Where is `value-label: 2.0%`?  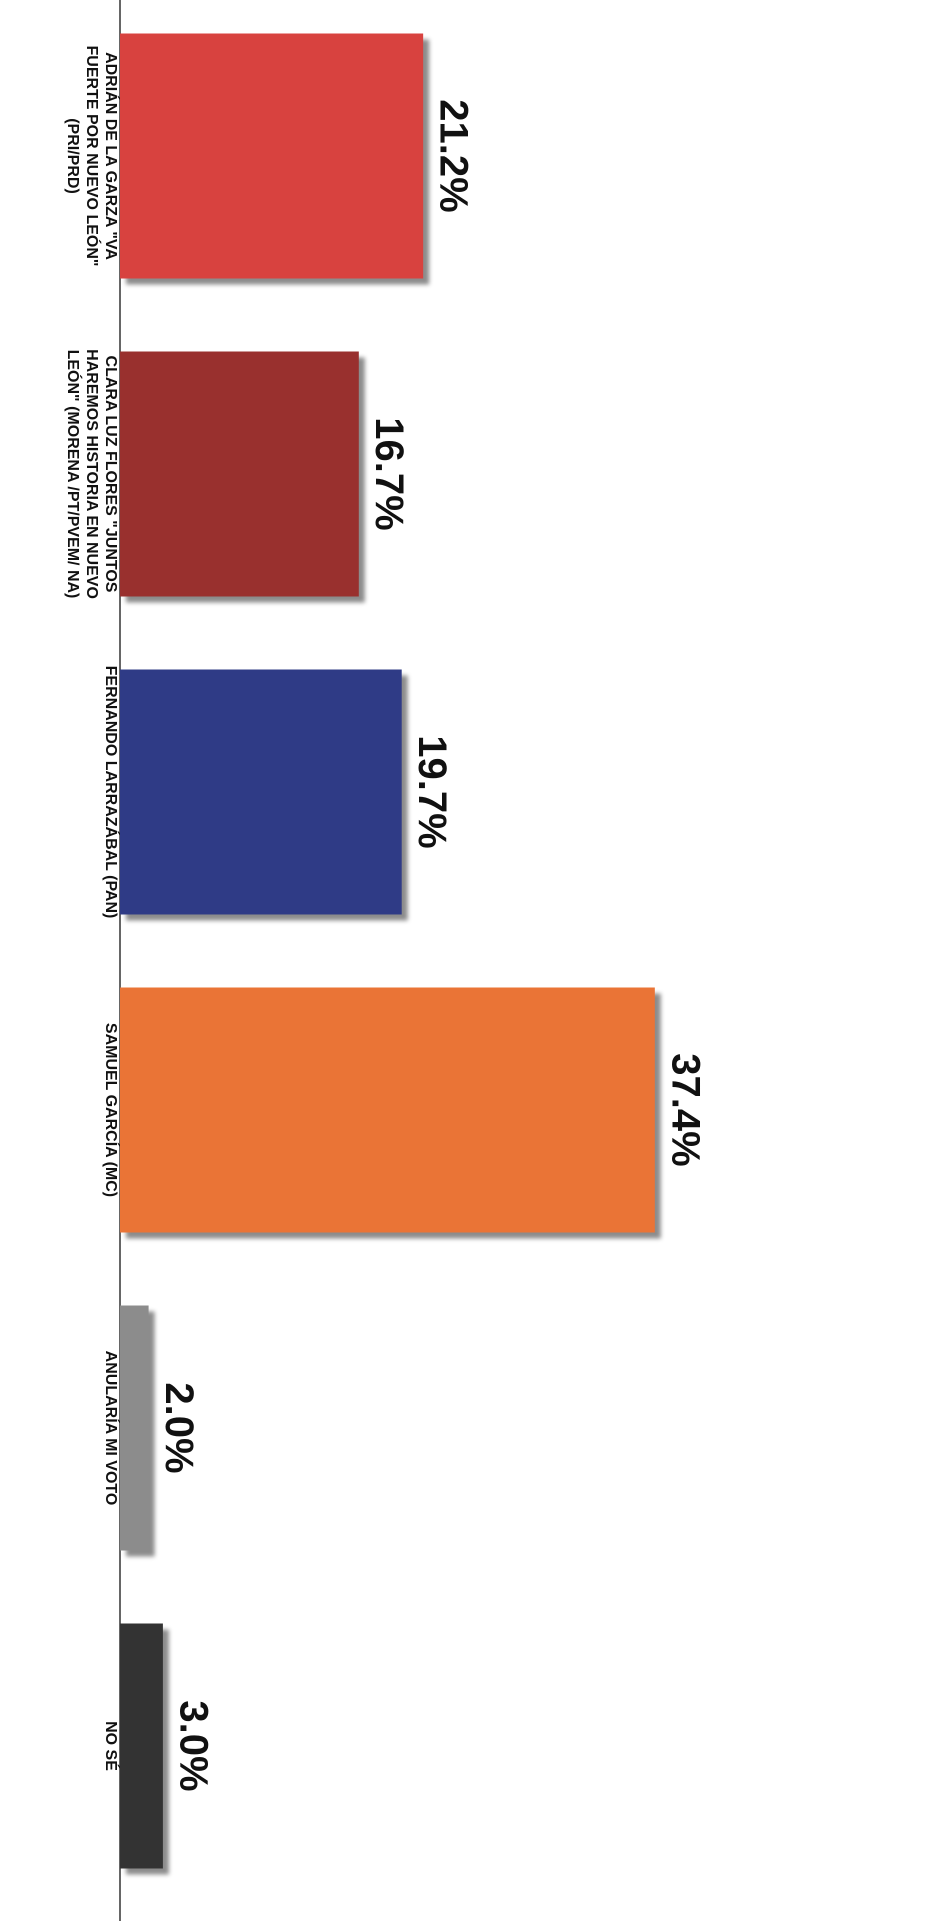 value-label: 2.0% is located at coordinates (179, 1427).